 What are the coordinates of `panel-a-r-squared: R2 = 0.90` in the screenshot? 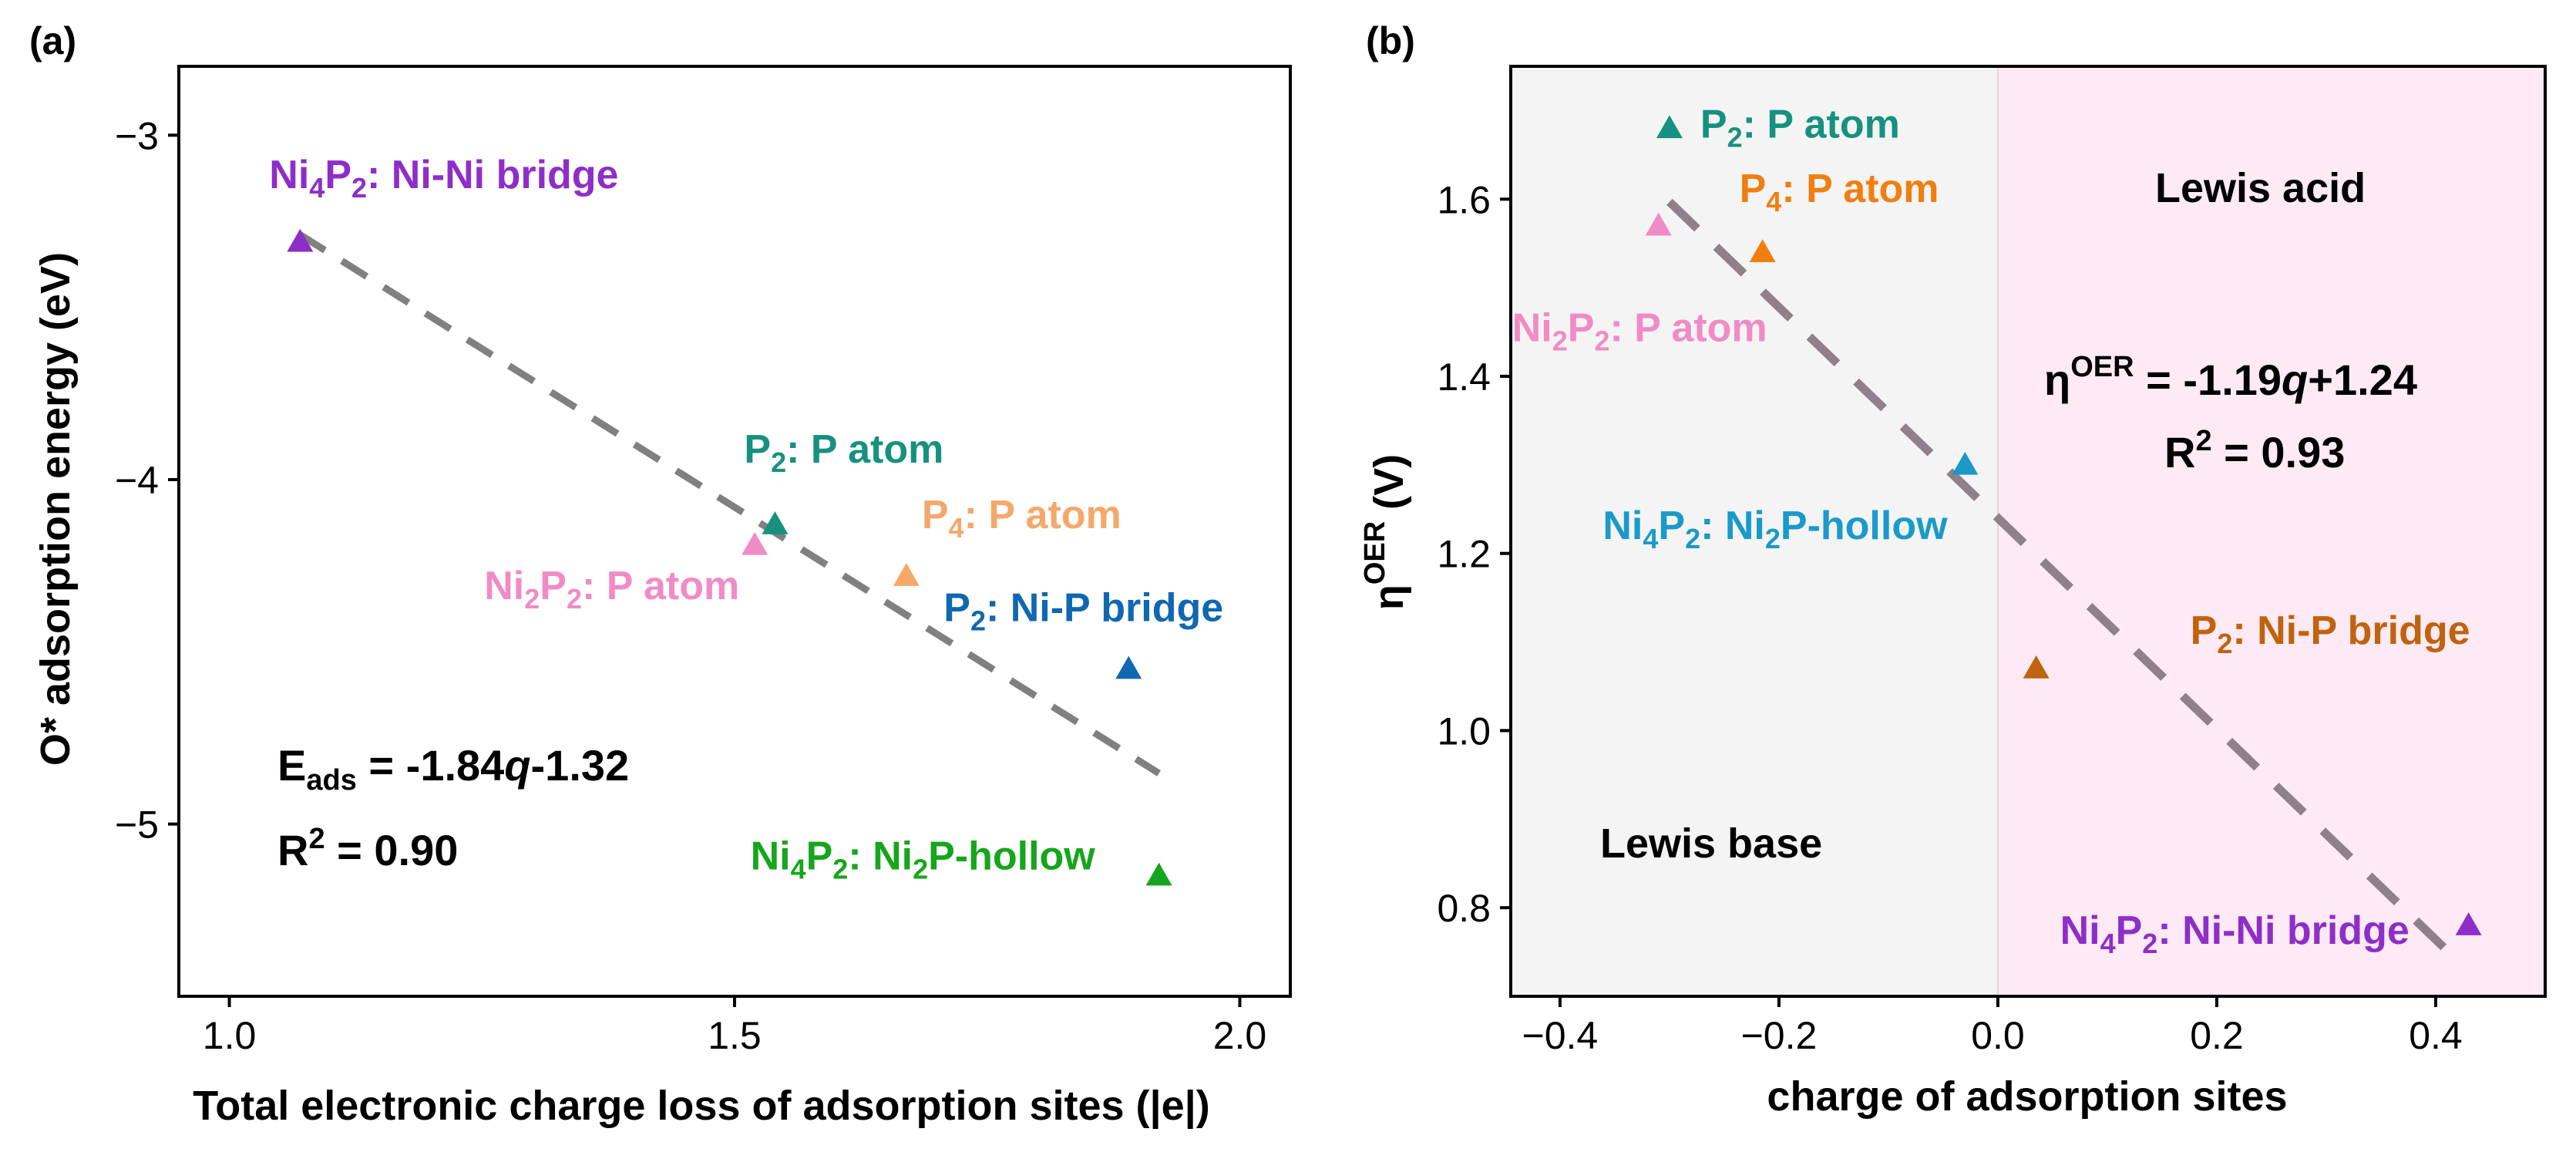 It's located at (367, 849).